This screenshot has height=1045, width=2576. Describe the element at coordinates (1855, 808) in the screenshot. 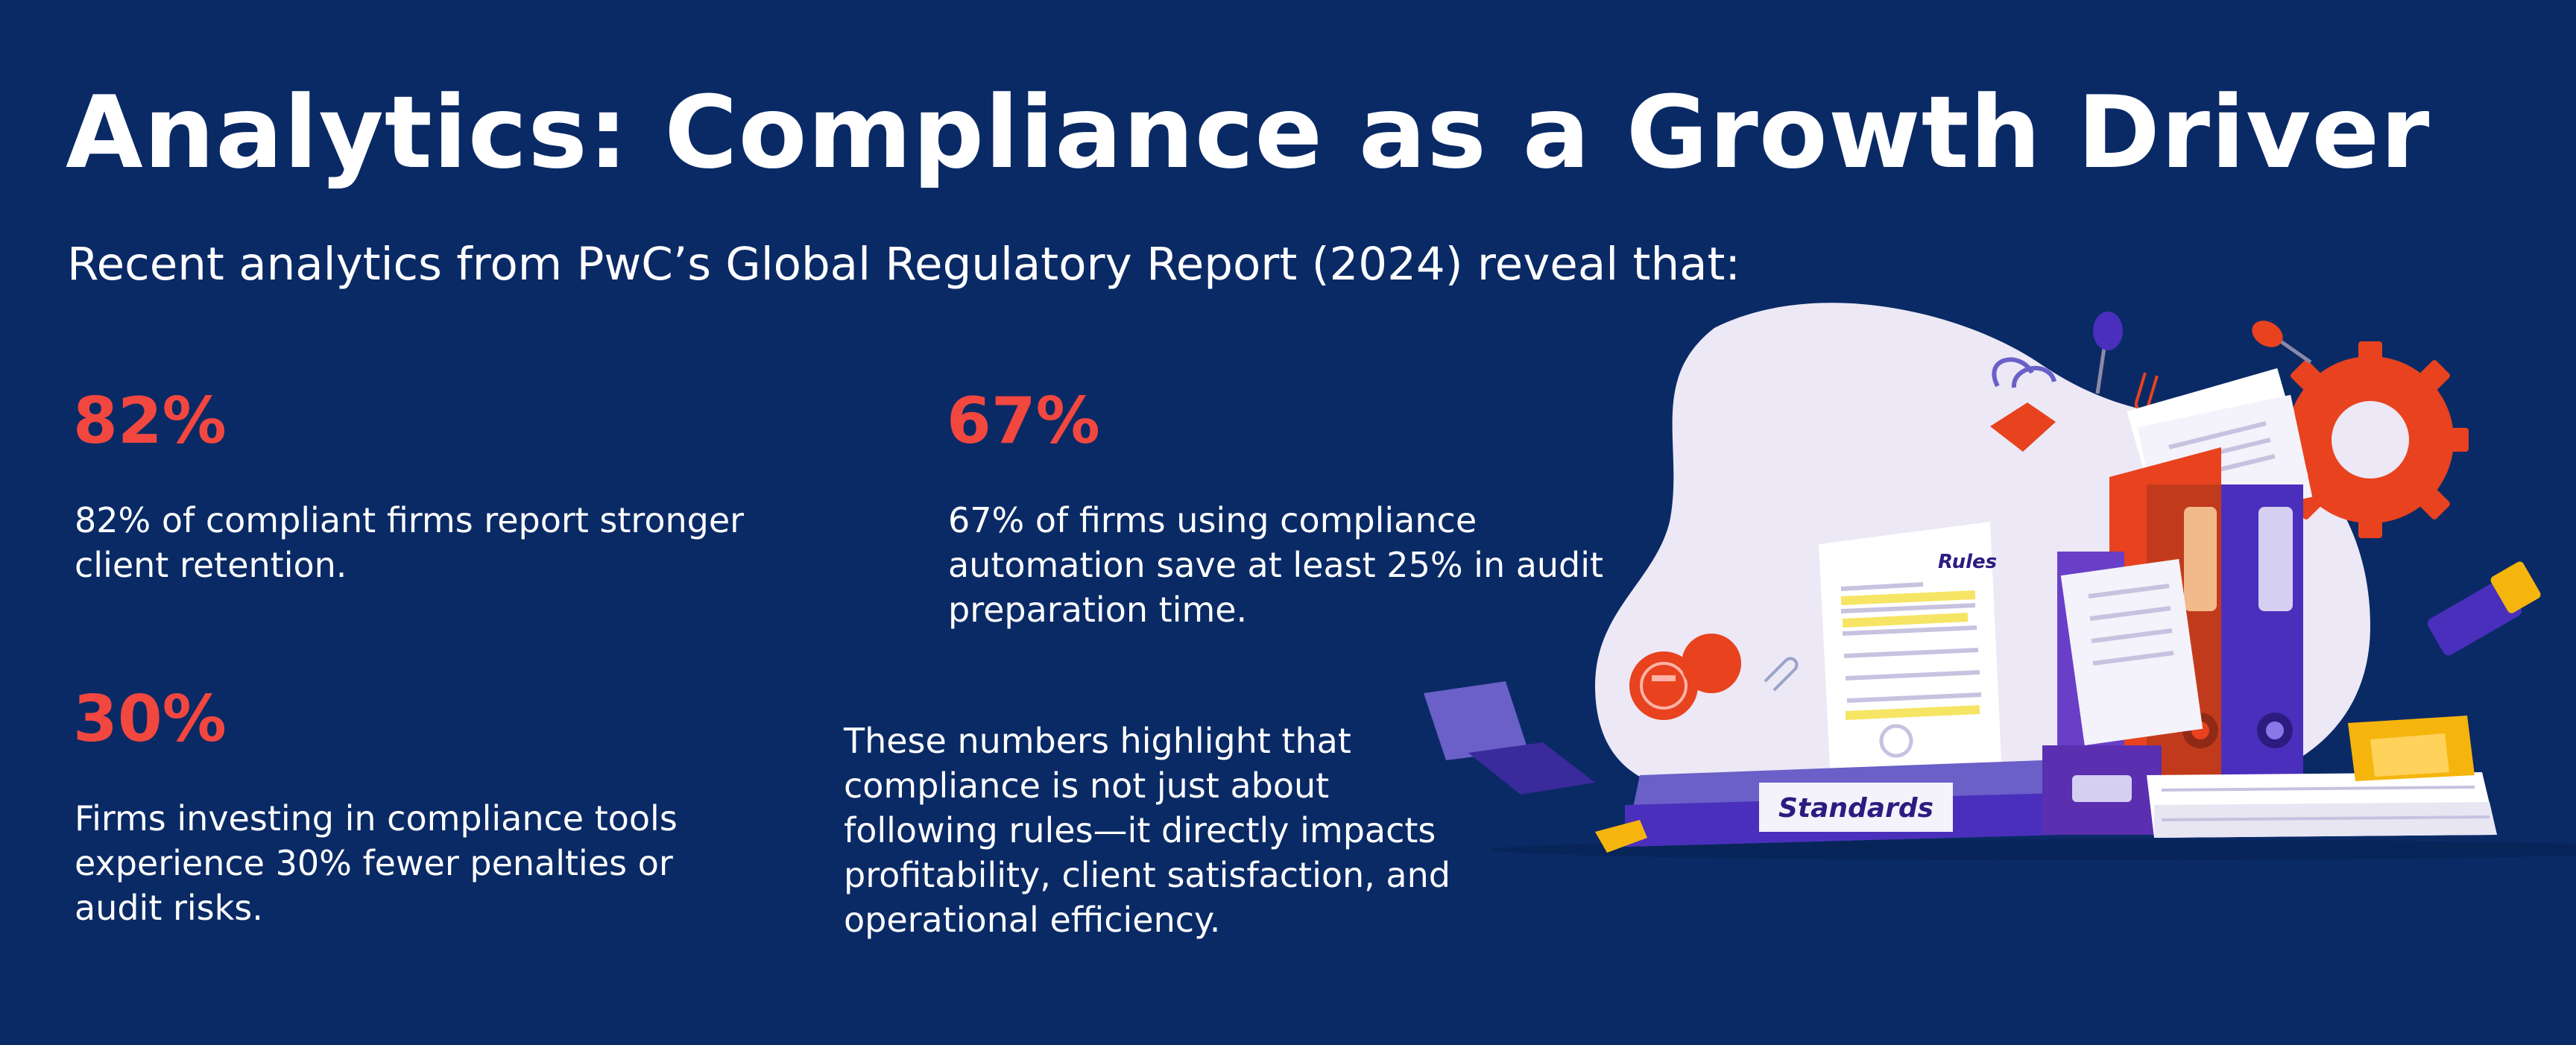

I see `standards-label: Standards` at that location.